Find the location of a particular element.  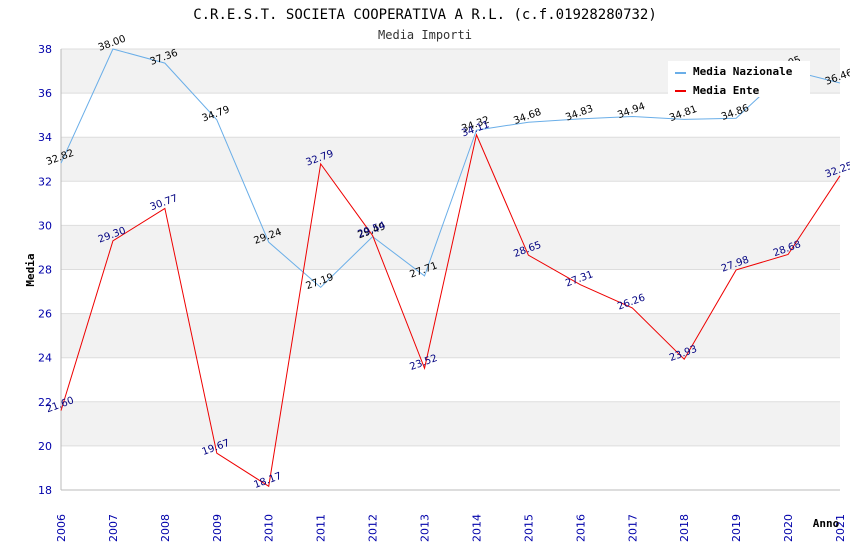

y-tick-label: 22 is located at coordinates (45, 402).